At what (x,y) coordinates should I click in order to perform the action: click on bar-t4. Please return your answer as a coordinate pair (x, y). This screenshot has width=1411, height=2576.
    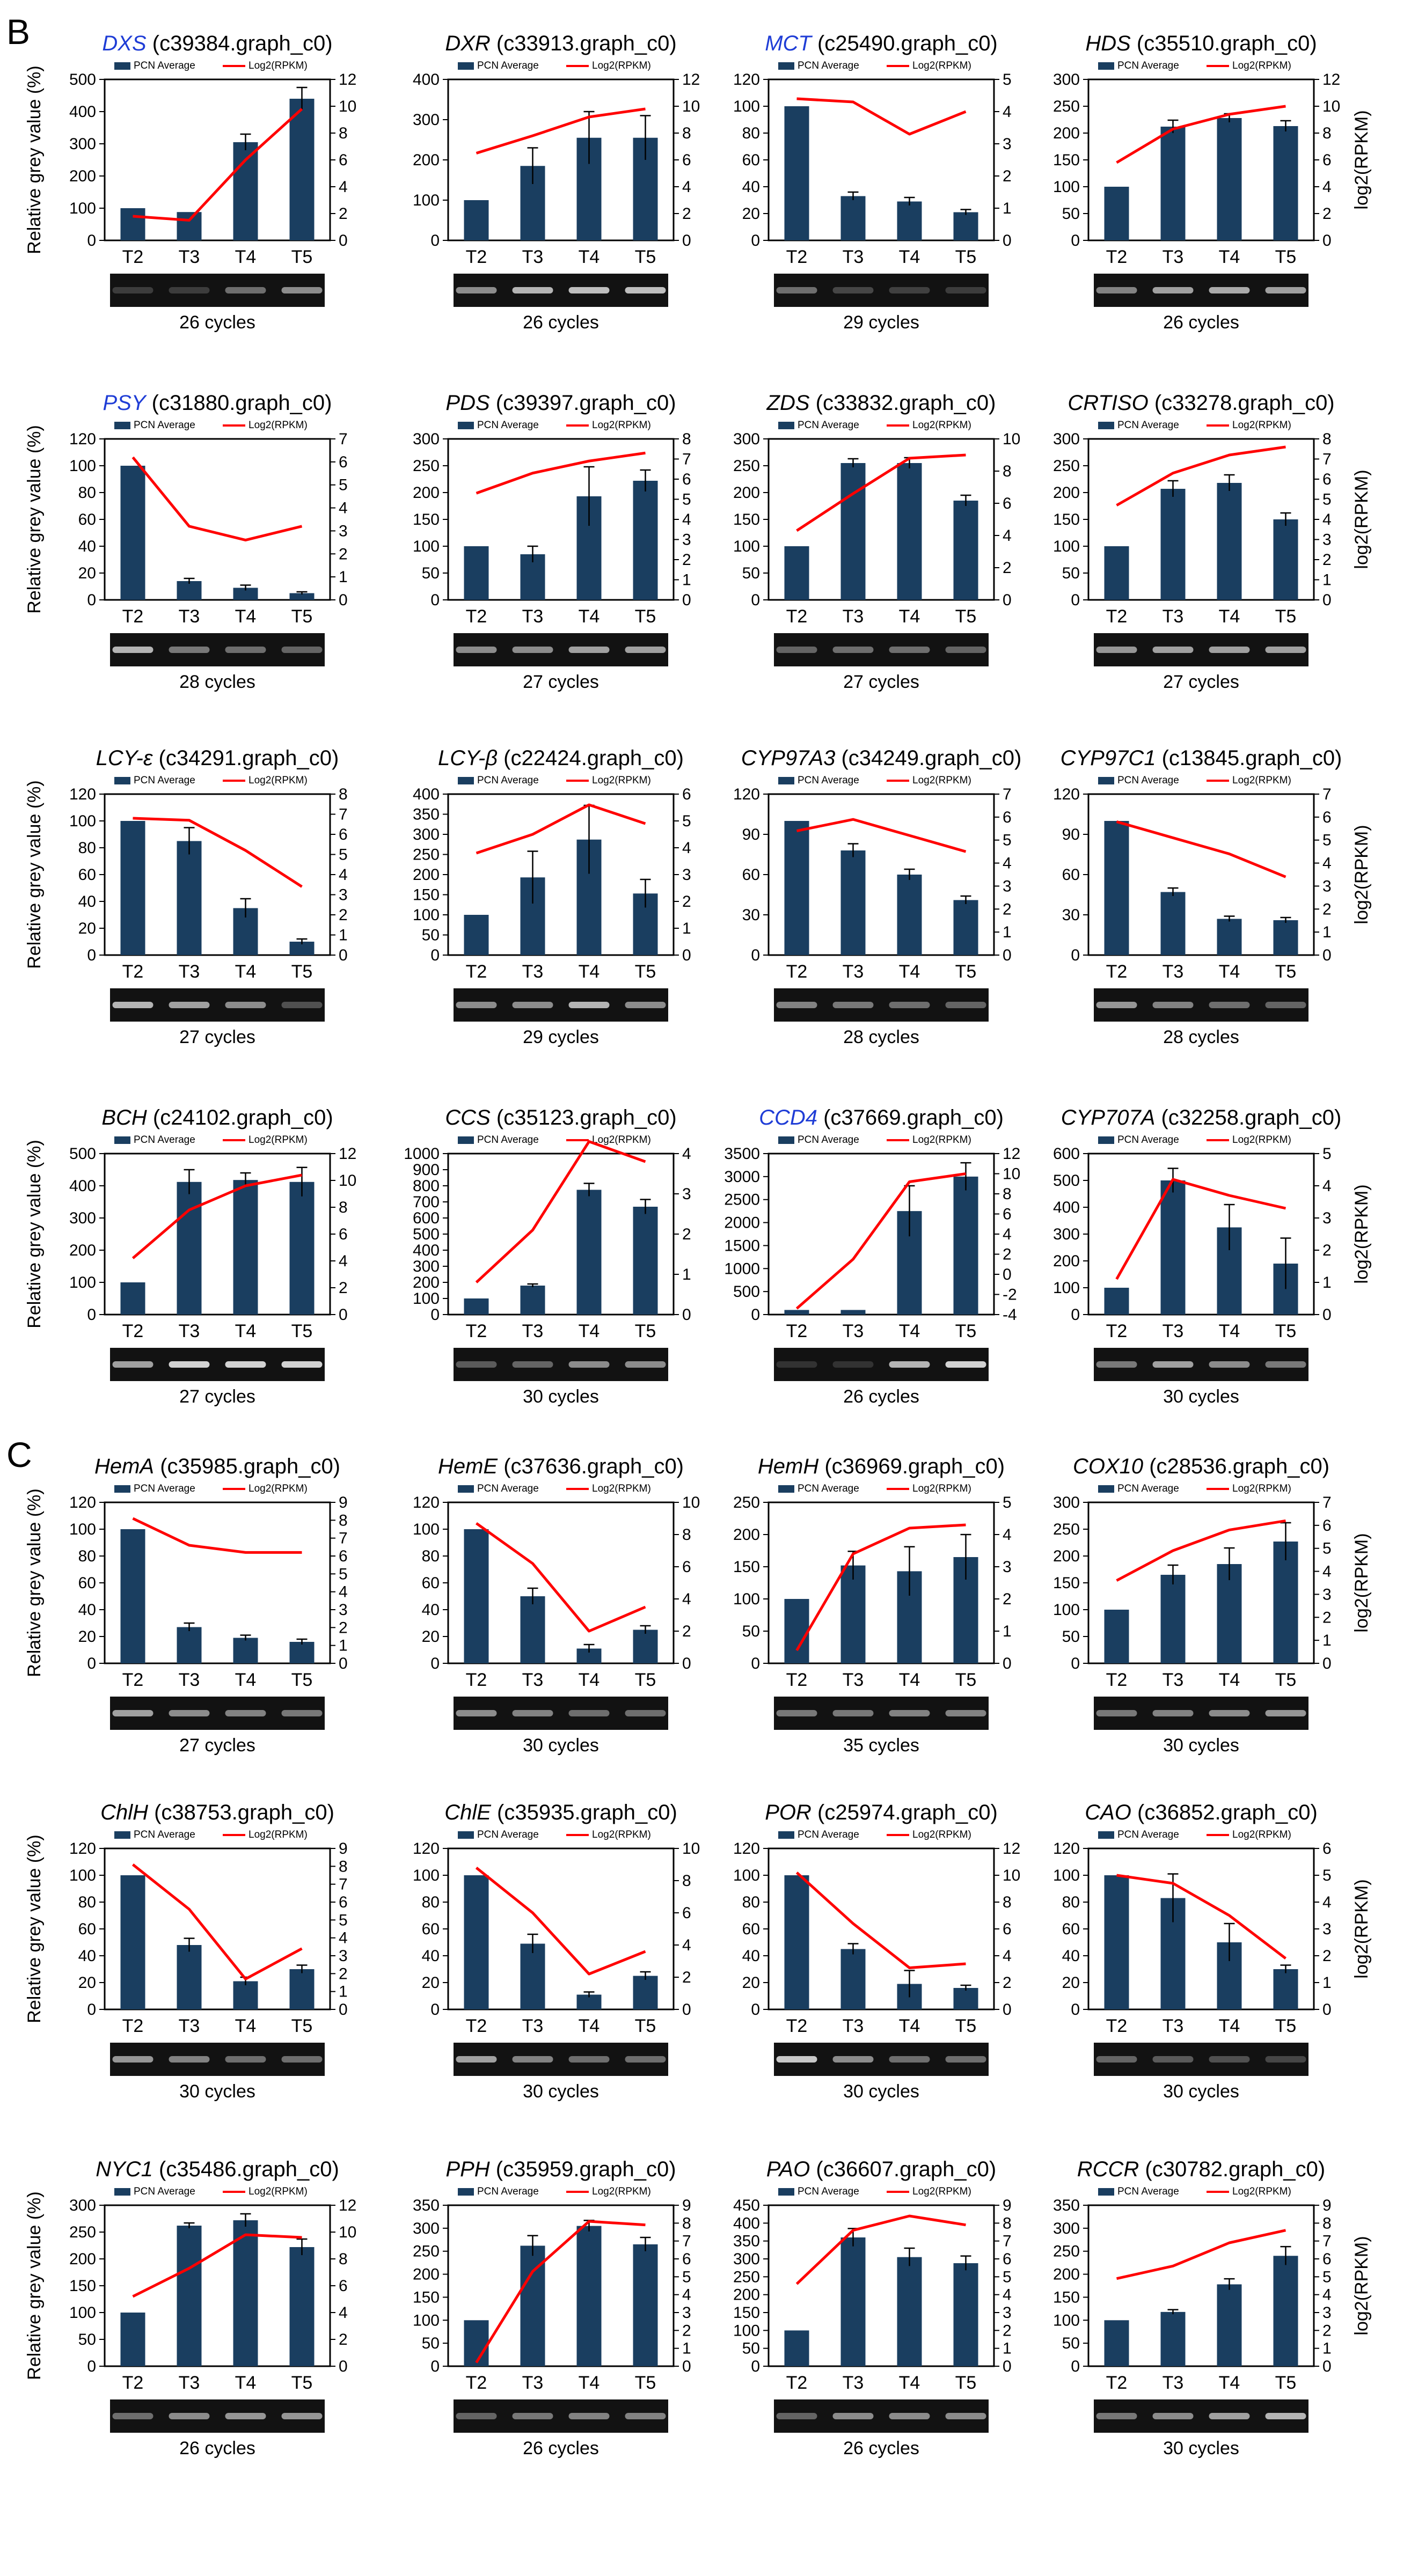
    Looking at the image, I should click on (245, 1995).